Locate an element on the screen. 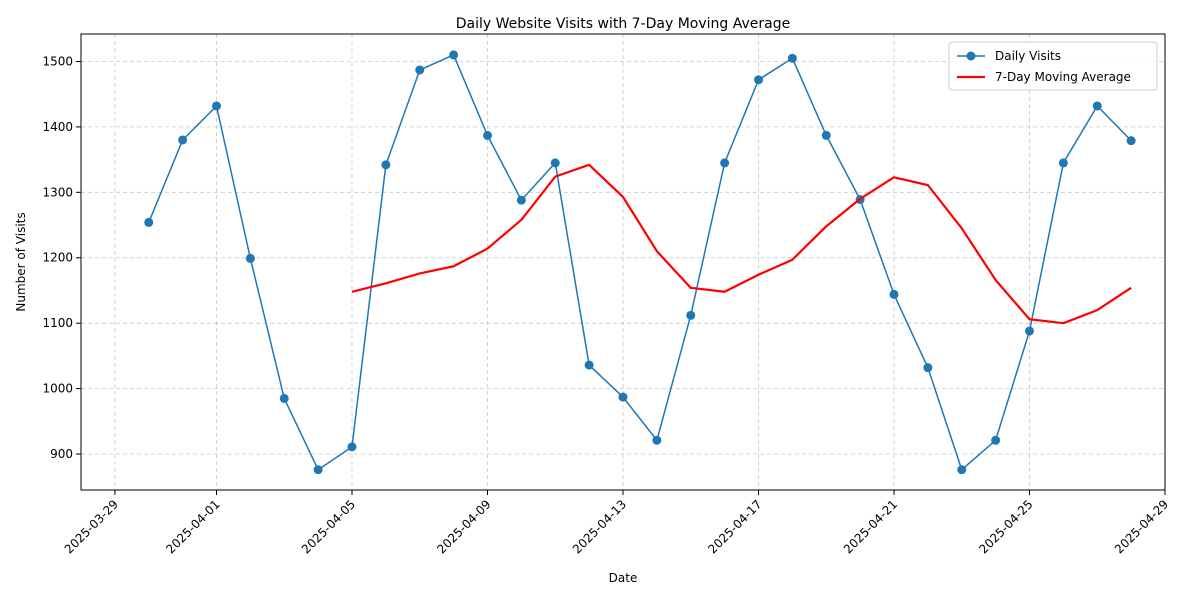 Image resolution: width=1200 pixels, height=600 pixels. legend: Daily Visits 7-Day Moving Average is located at coordinates (1053, 66).